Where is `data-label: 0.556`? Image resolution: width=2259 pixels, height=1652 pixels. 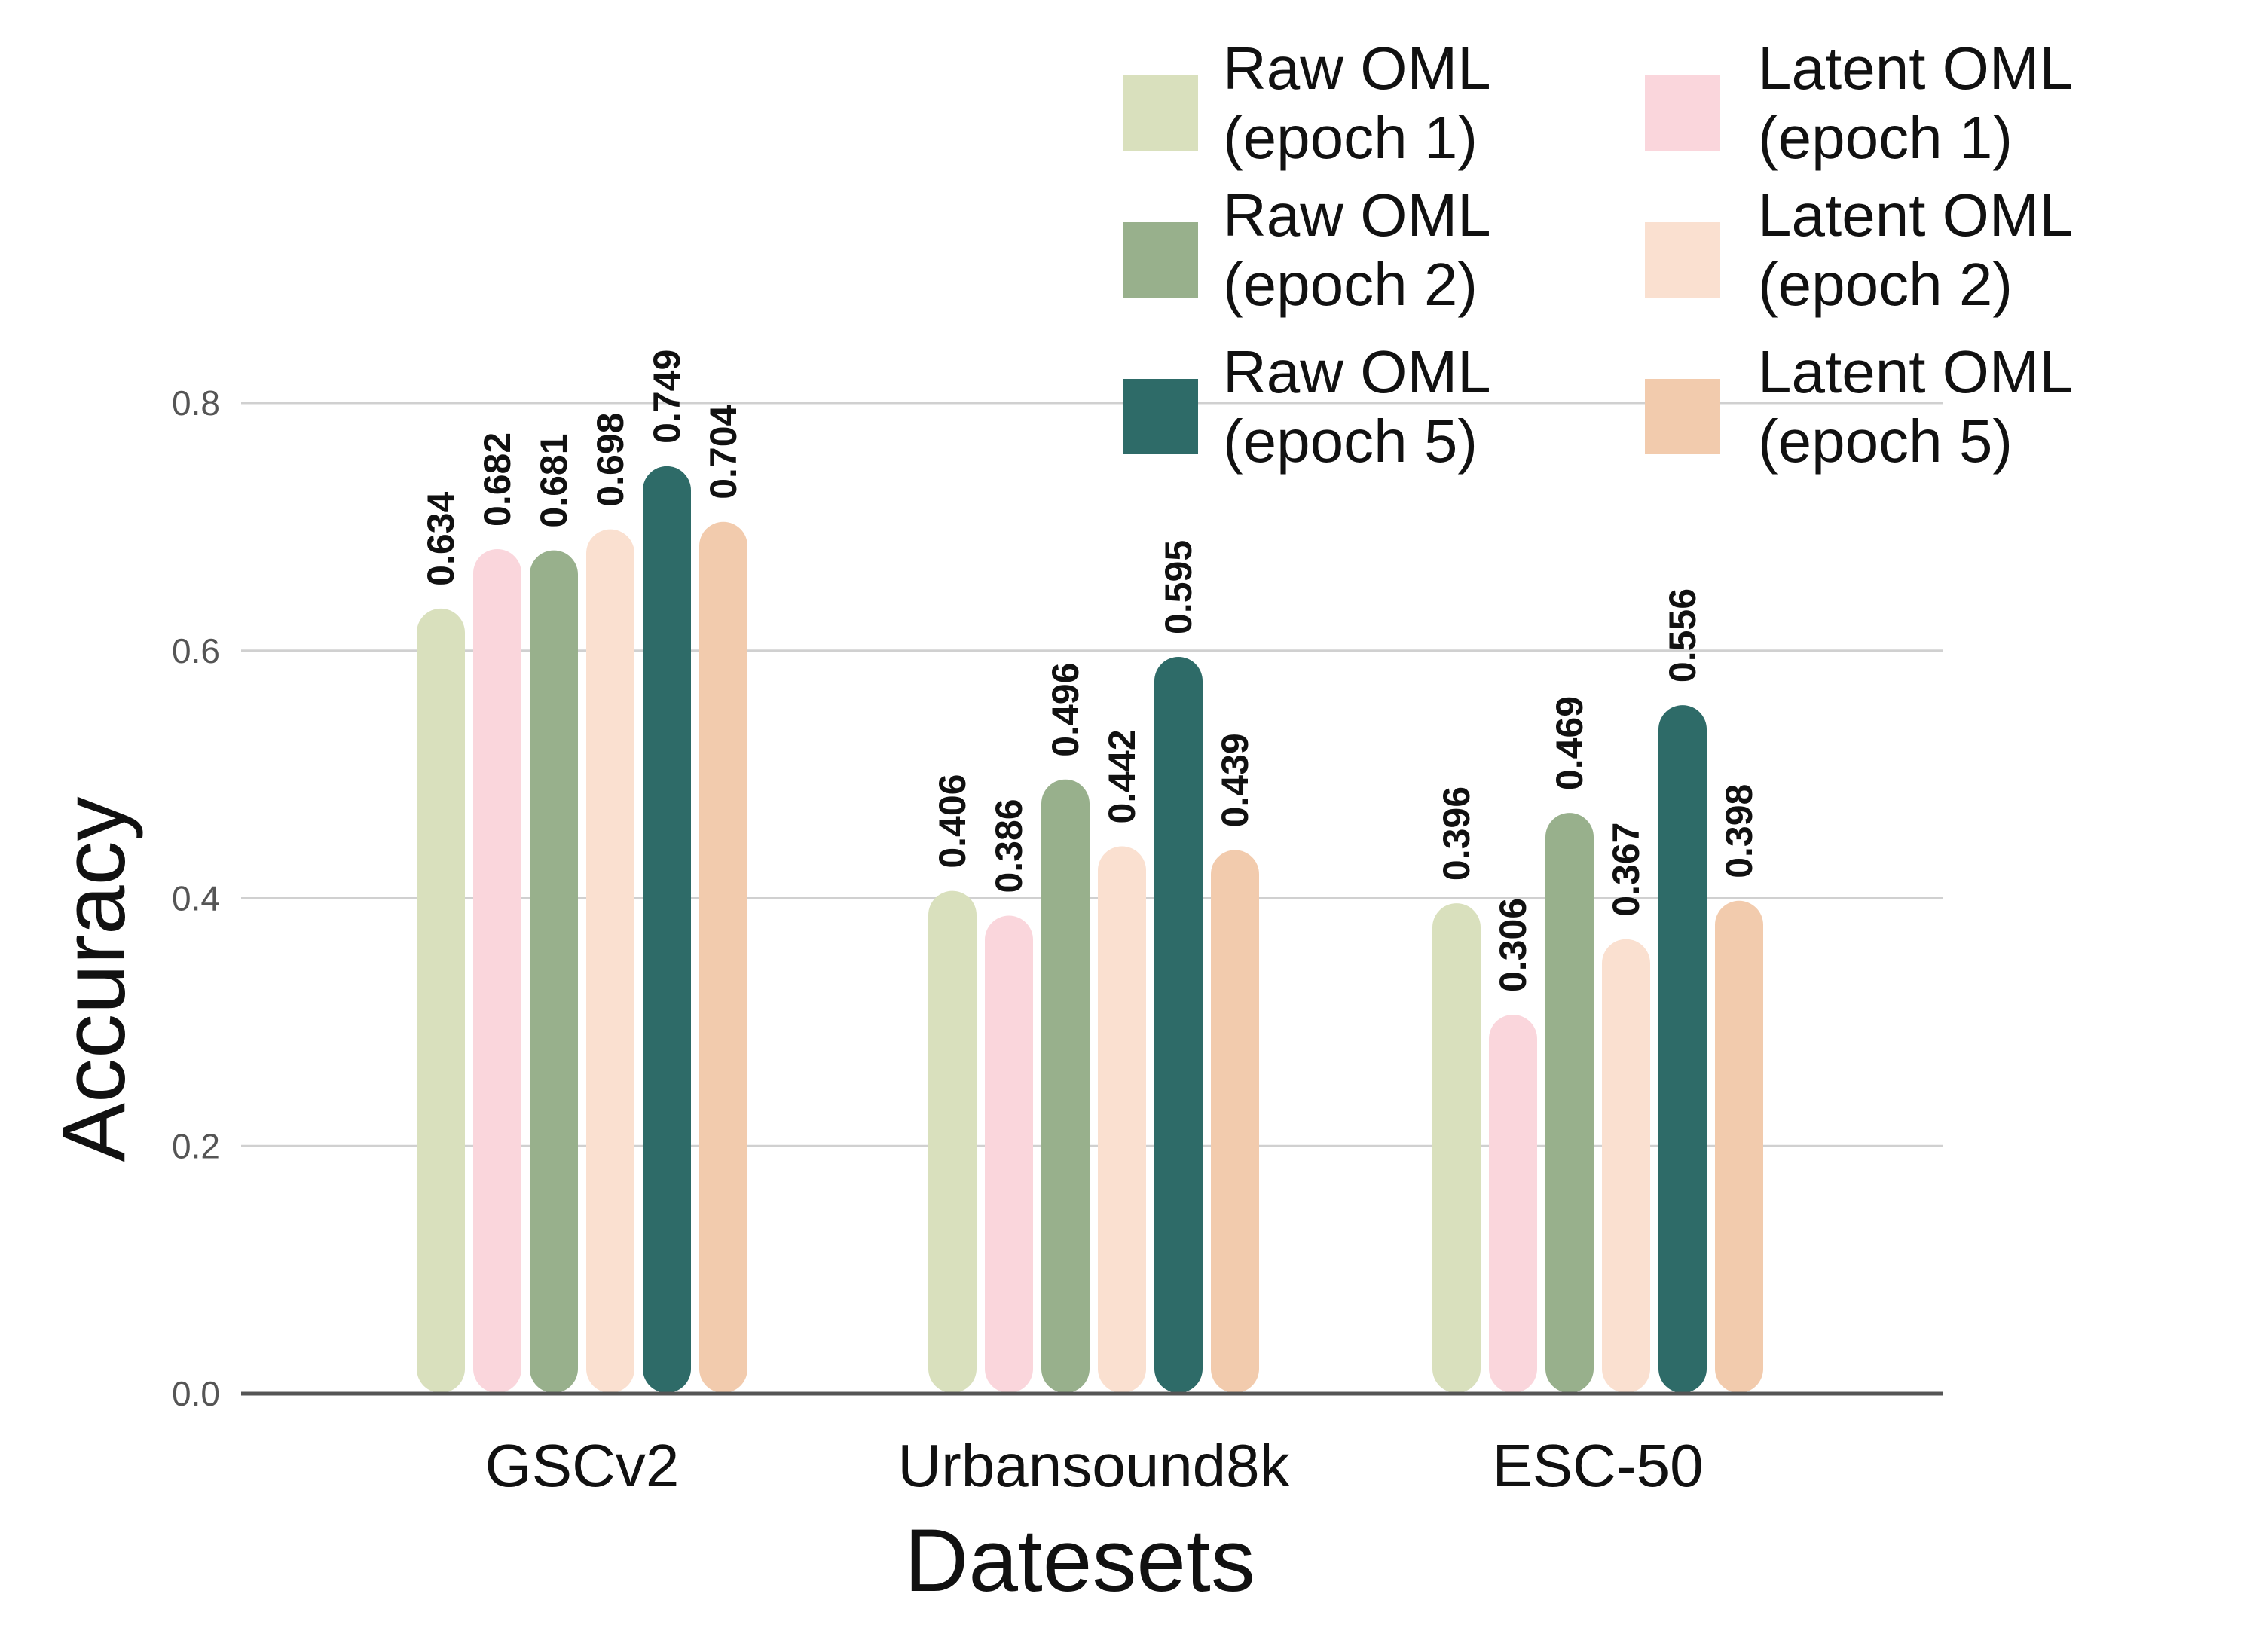
data-label: 0.556 is located at coordinates (1682, 635).